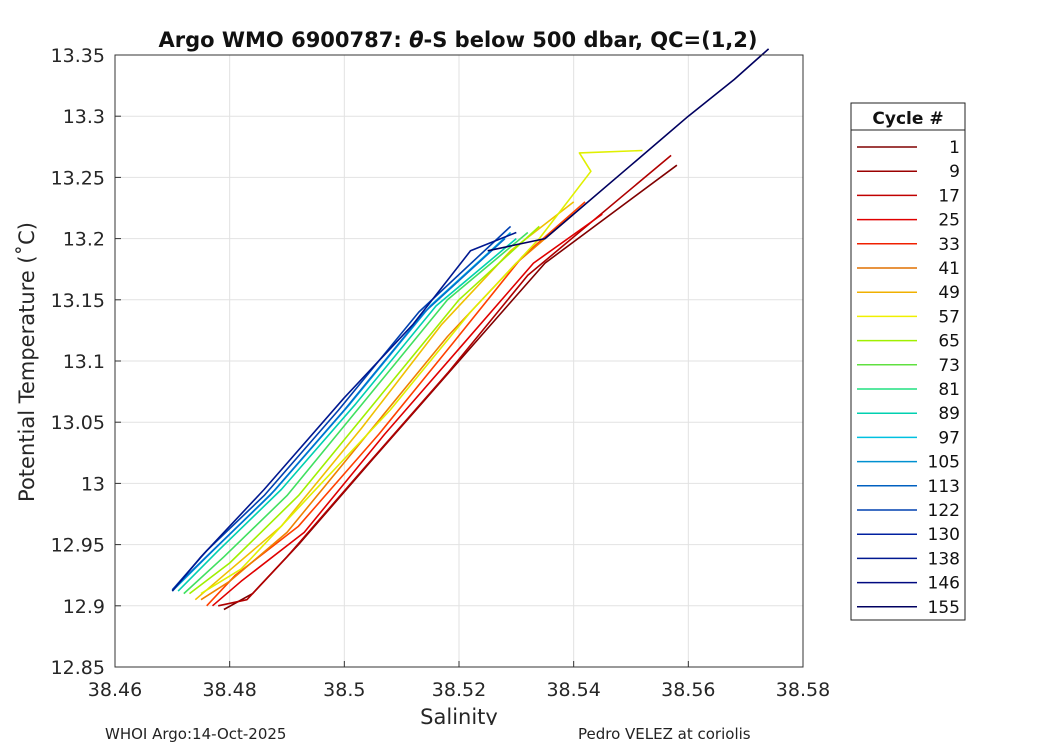 This screenshot has width=1050, height=750. Describe the element at coordinates (949, 245) in the screenshot. I see `legend-label: 33` at that location.